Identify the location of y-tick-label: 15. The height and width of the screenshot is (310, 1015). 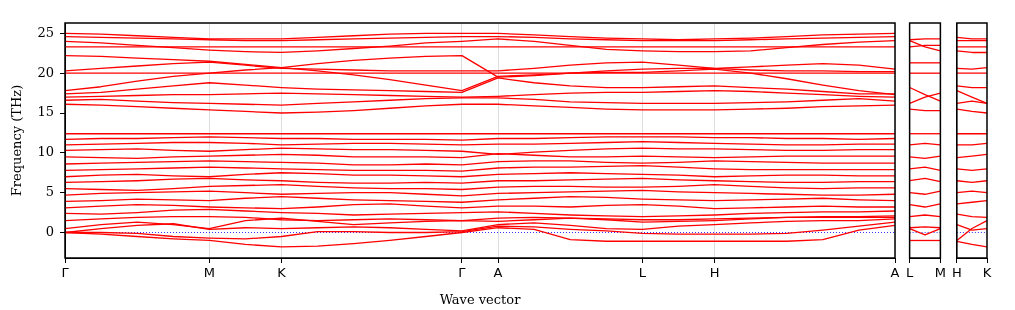
(45, 112).